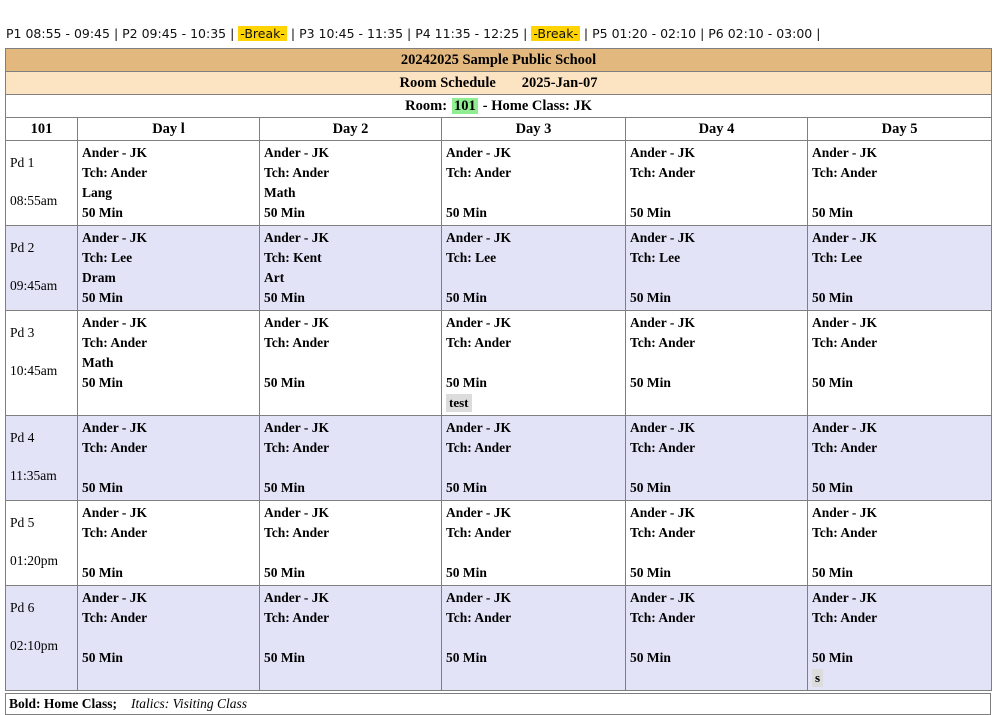 The height and width of the screenshot is (715, 1000). I want to click on subject-name: Dram, so click(99, 277).